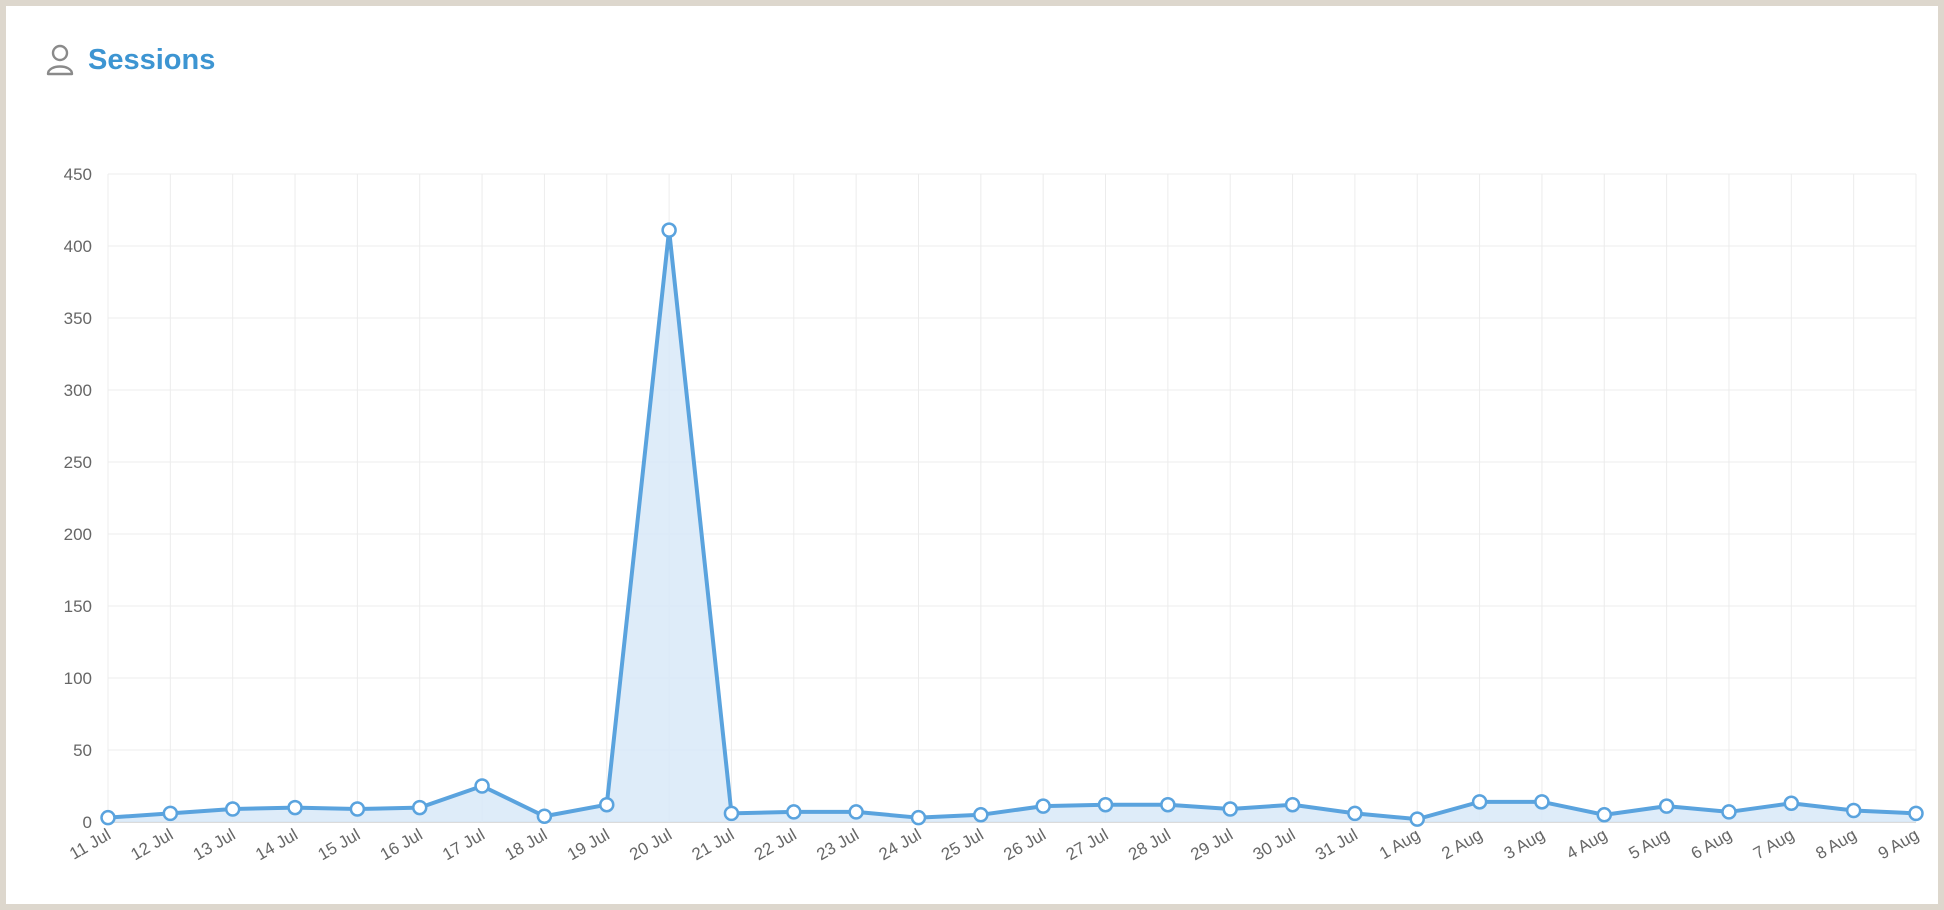 Image resolution: width=1944 pixels, height=910 pixels. I want to click on x-tick-label: 29 Jul, so click(1211, 844).